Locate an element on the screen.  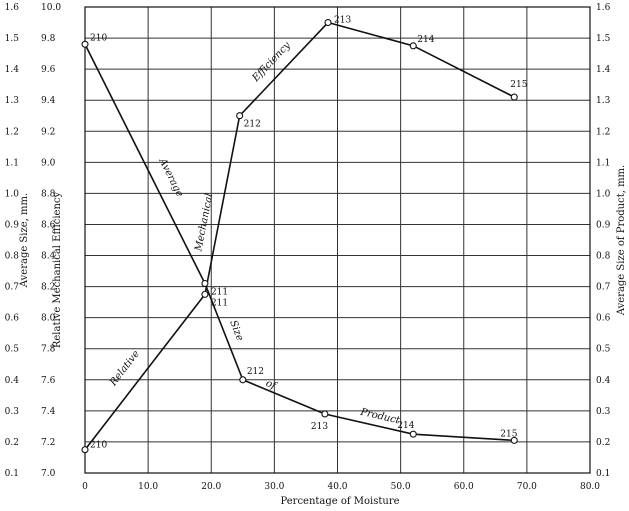
y-tick-label-right: 1.3 is located at coordinates (603, 101).